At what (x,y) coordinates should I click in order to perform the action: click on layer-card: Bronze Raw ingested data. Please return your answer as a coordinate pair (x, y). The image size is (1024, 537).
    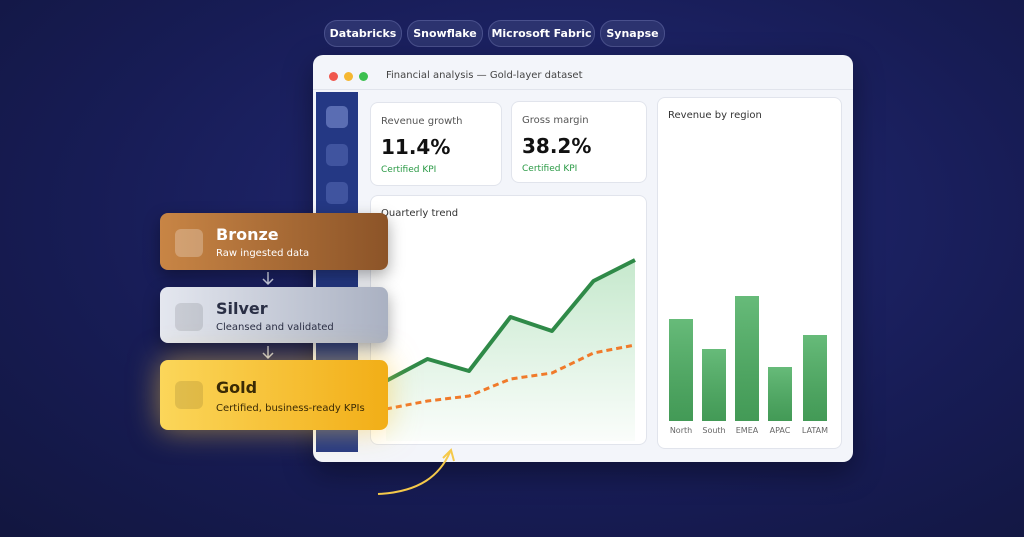
    Looking at the image, I should click on (274, 241).